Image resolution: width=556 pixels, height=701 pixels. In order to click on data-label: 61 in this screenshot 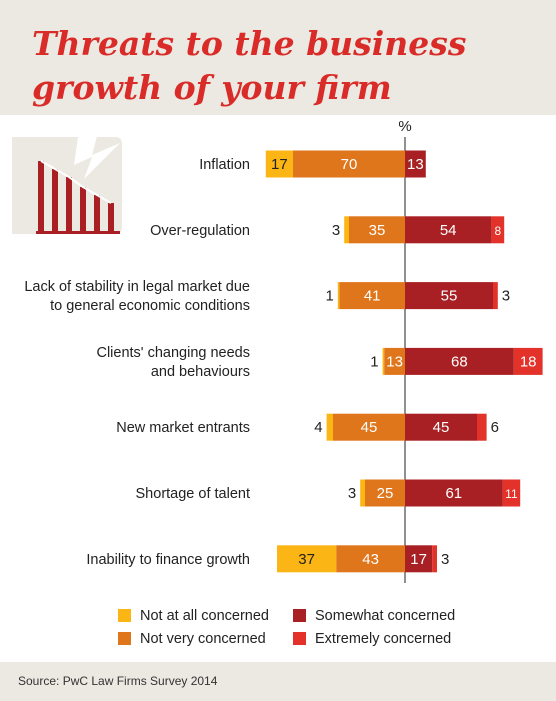, I will do `click(453, 493)`.